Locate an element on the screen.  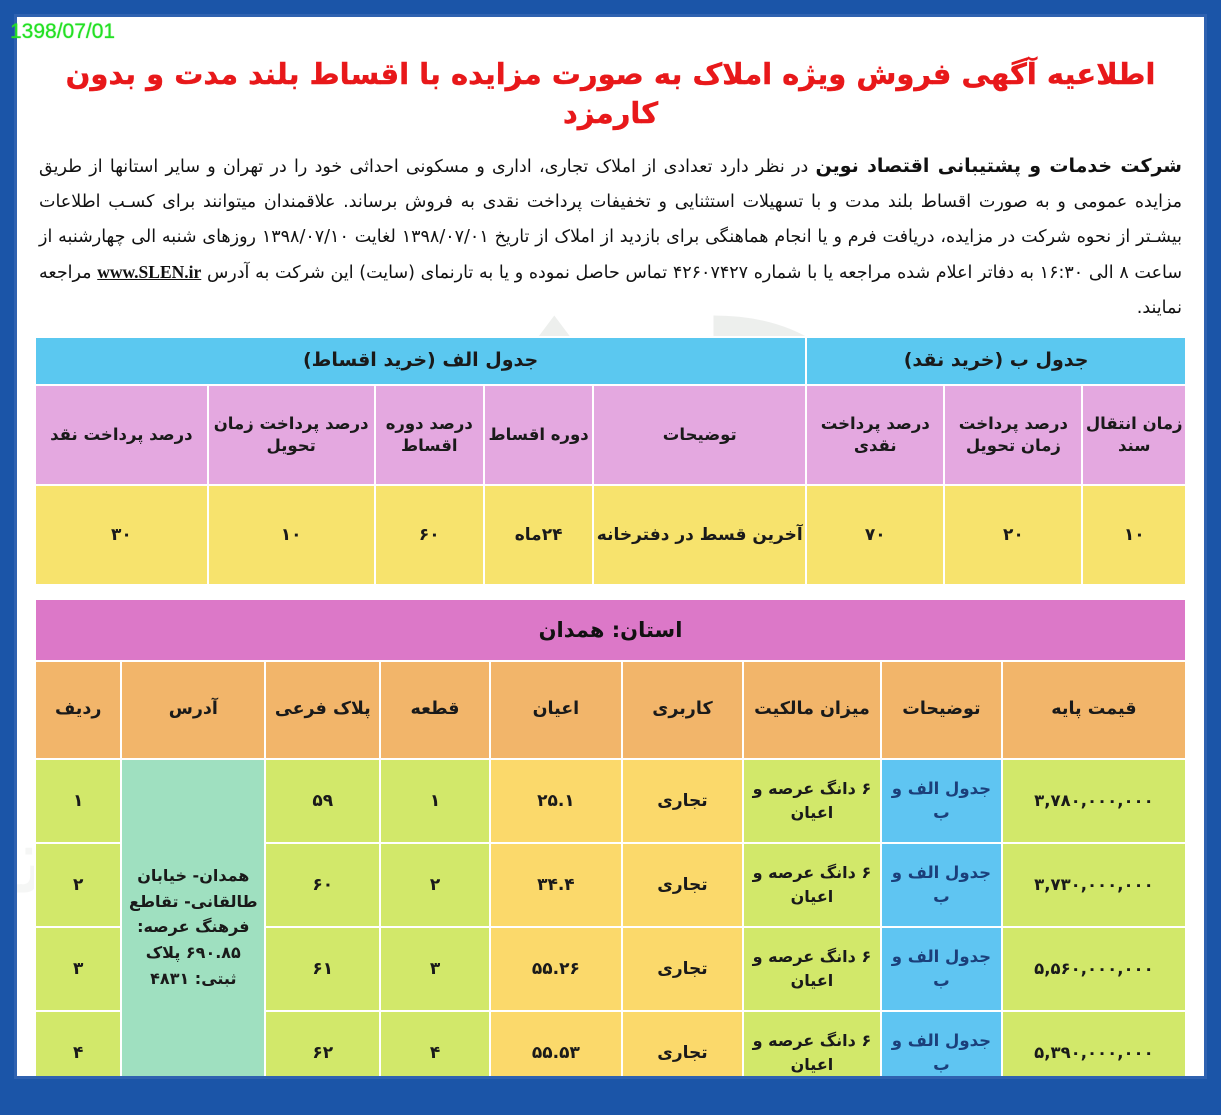
header-descriptions: توضیحات is located at coordinates (700, 435).